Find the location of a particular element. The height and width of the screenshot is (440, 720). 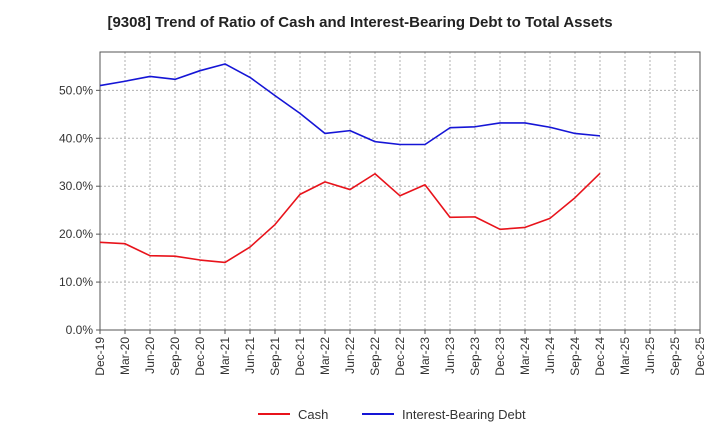

y-tick-label: 40.0% is located at coordinates (76, 138).